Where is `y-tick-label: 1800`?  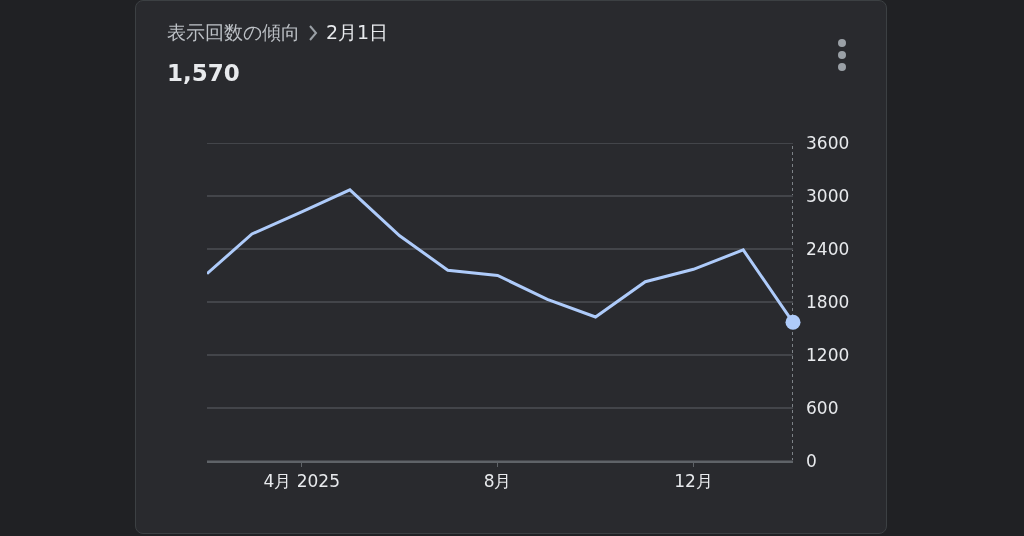 y-tick-label: 1800 is located at coordinates (828, 301).